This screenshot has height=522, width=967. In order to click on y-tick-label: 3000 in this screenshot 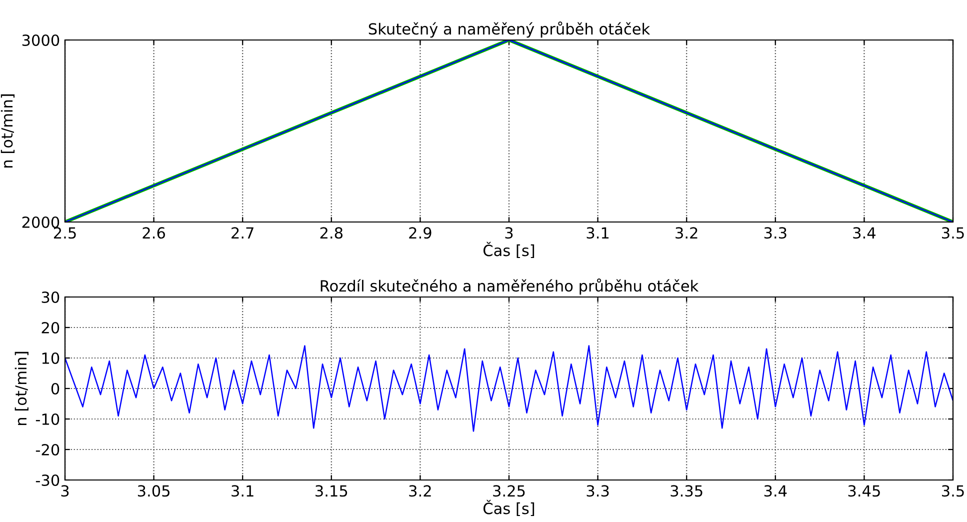, I will do `click(41, 40)`.